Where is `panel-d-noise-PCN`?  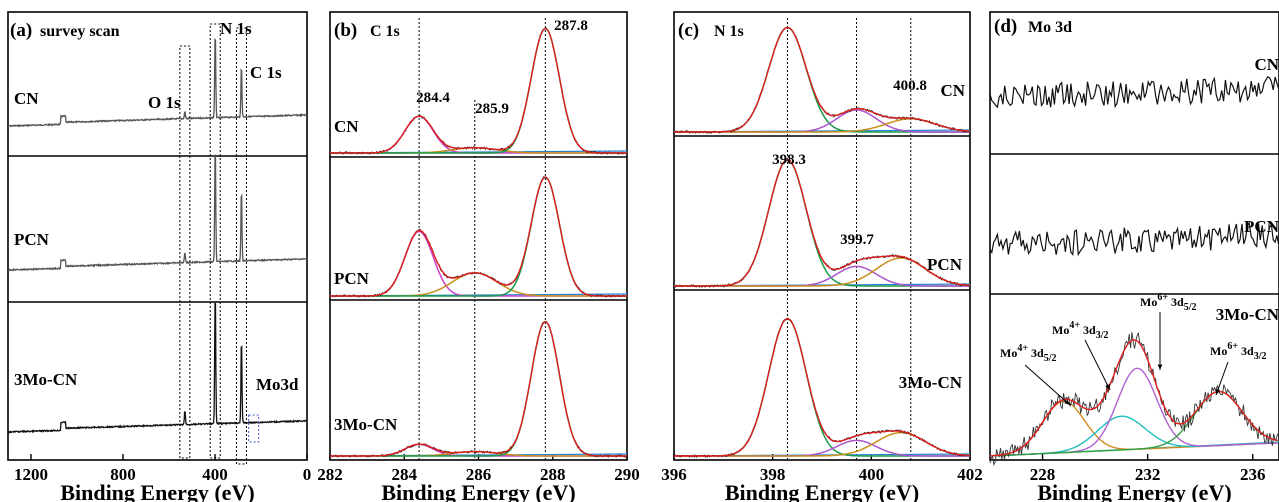 panel-d-noise-PCN is located at coordinates (1134, 239).